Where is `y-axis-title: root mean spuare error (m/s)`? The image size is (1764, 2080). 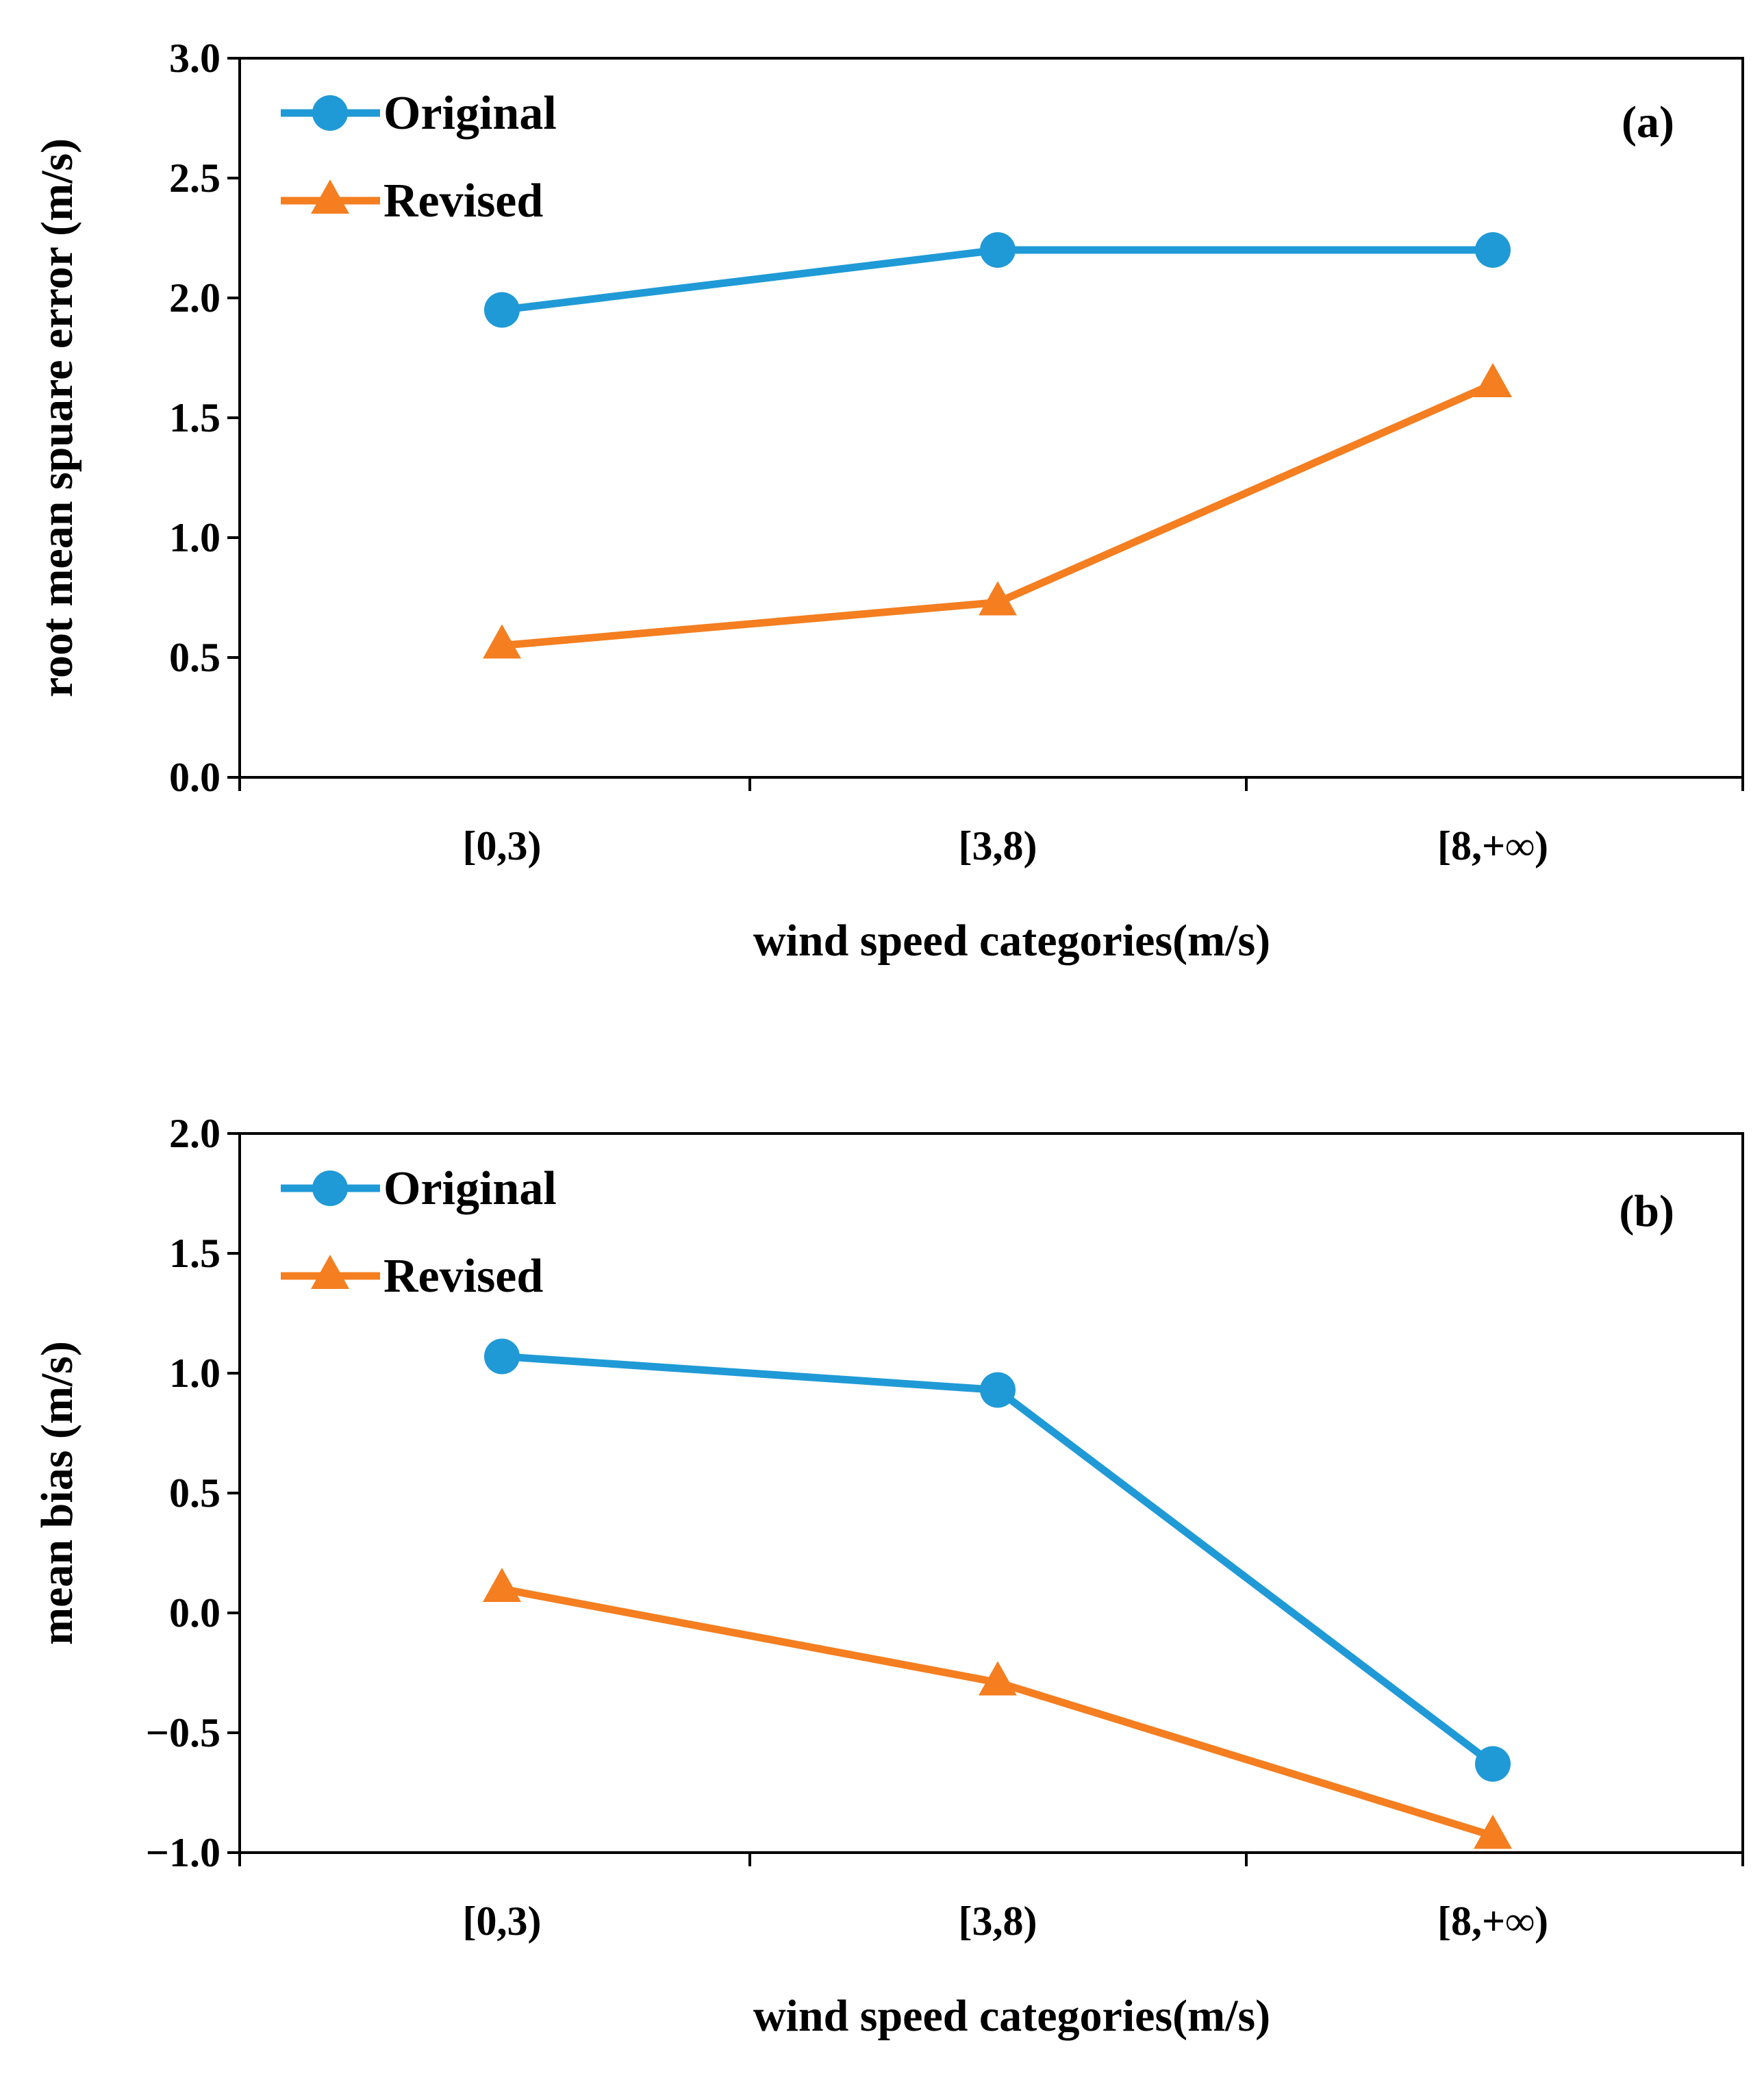
y-axis-title: root mean spuare error (m/s) is located at coordinates (57, 418).